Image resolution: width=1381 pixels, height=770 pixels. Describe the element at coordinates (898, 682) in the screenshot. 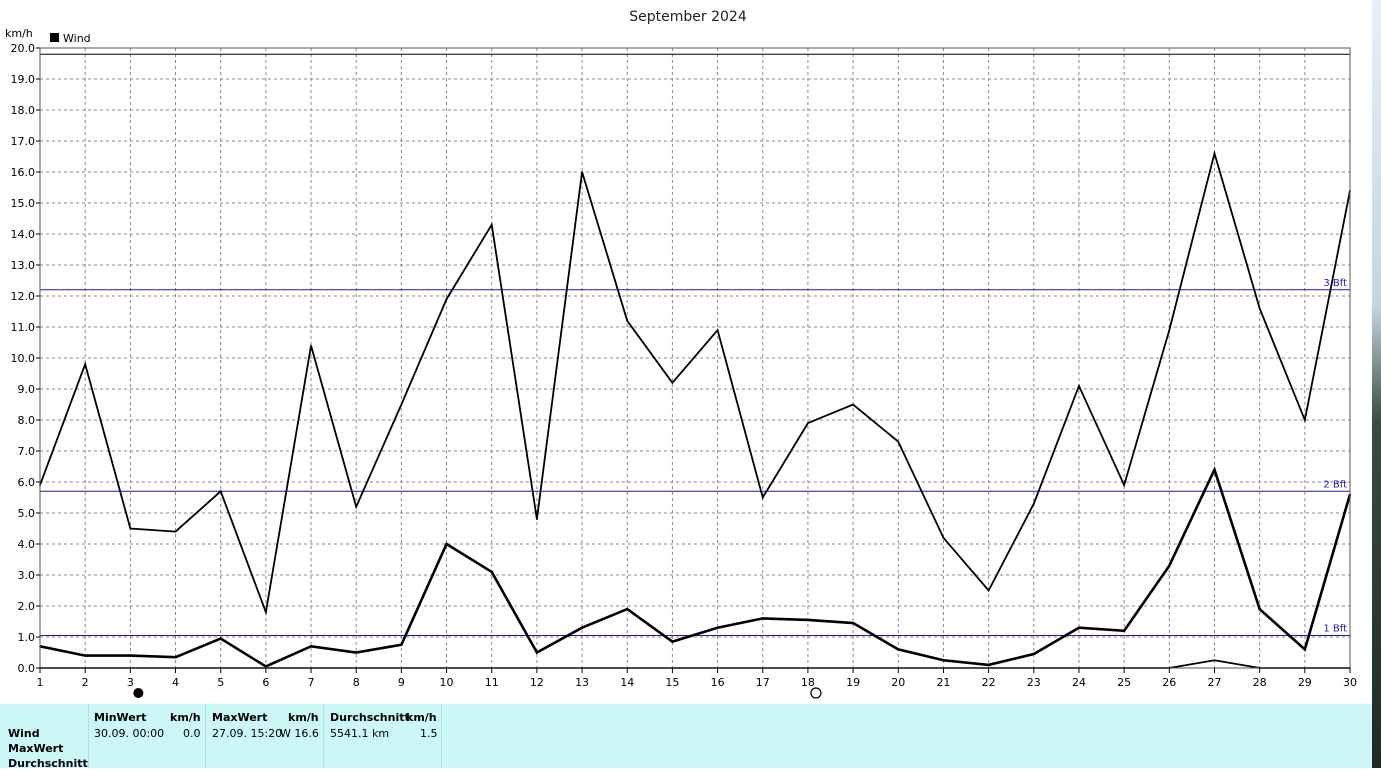

I see `x-tick-label: 20` at that location.